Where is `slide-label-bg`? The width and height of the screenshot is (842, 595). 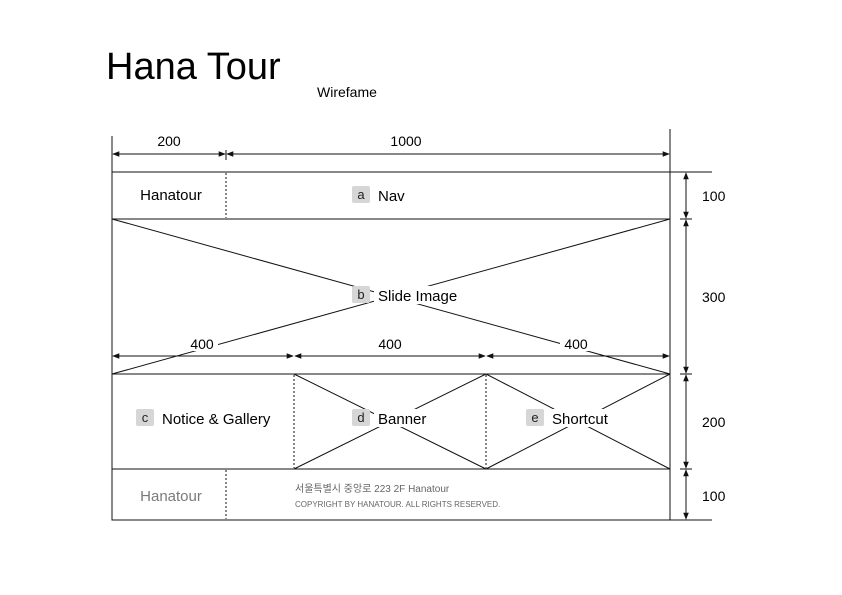 slide-label-bg is located at coordinates (417, 295).